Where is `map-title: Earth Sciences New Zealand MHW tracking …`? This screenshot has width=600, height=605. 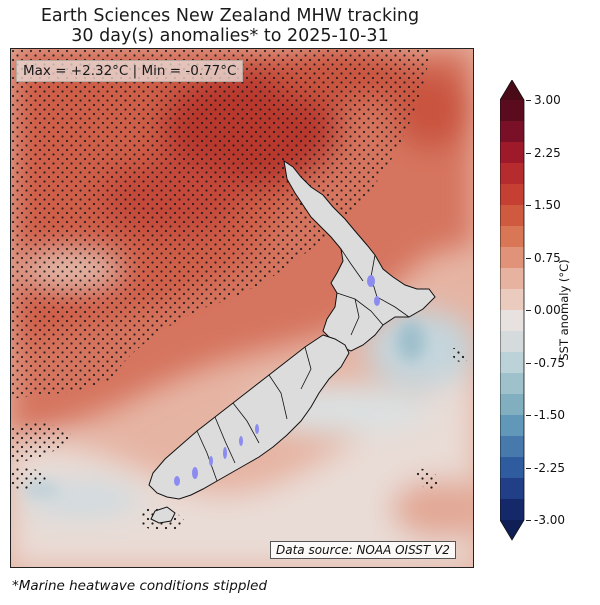
map-title: Earth Sciences New Zealand MHW tracking … is located at coordinates (230, 26).